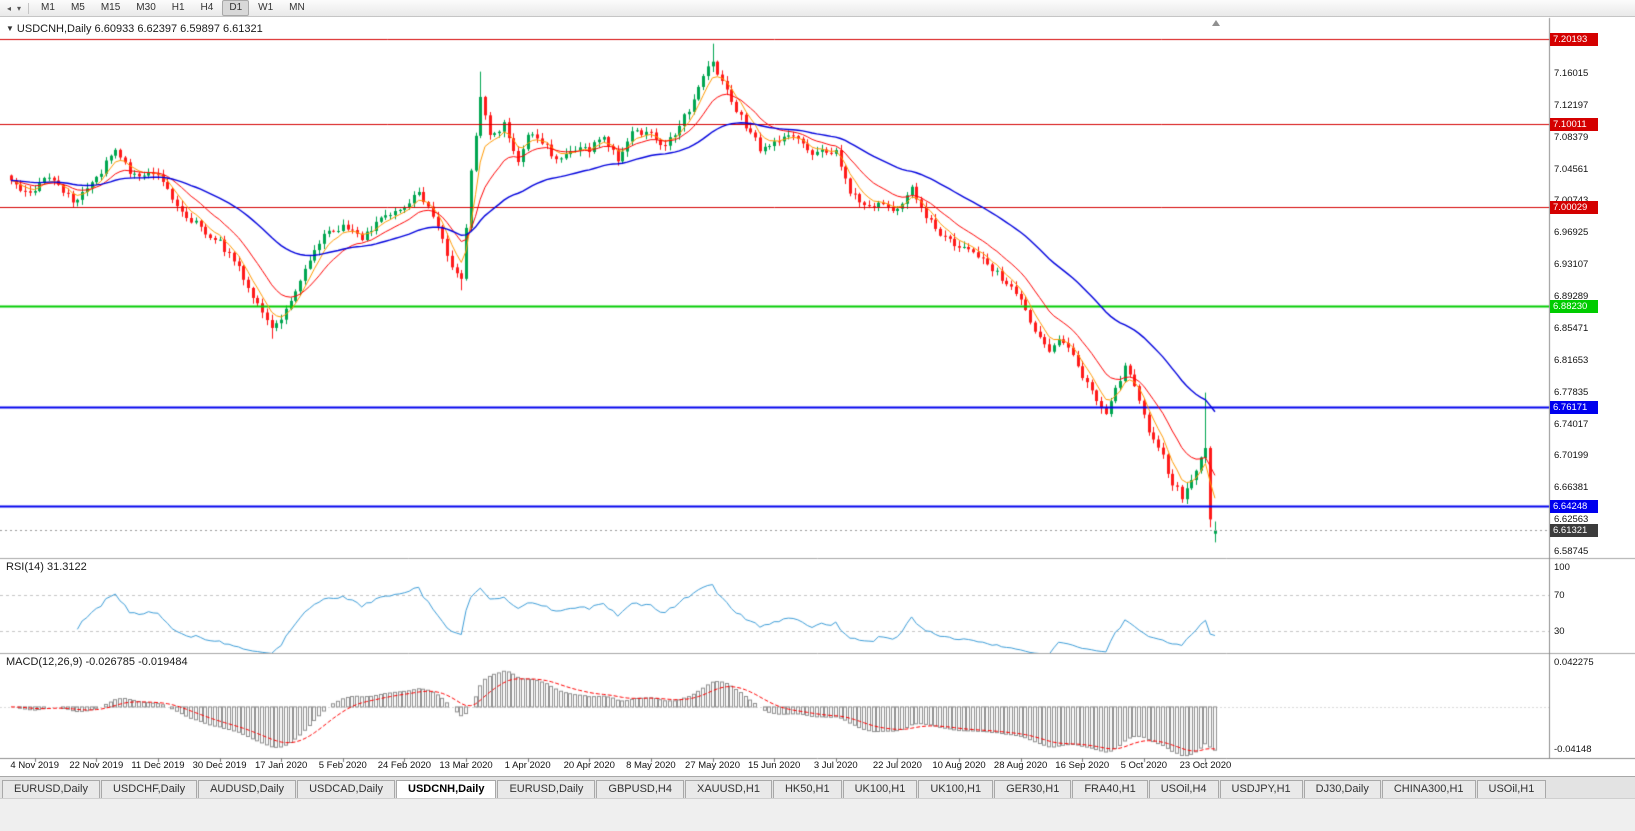 The image size is (1635, 831). What do you see at coordinates (178, 7) in the screenshot?
I see `timeframe-button-h1: H1` at bounding box center [178, 7].